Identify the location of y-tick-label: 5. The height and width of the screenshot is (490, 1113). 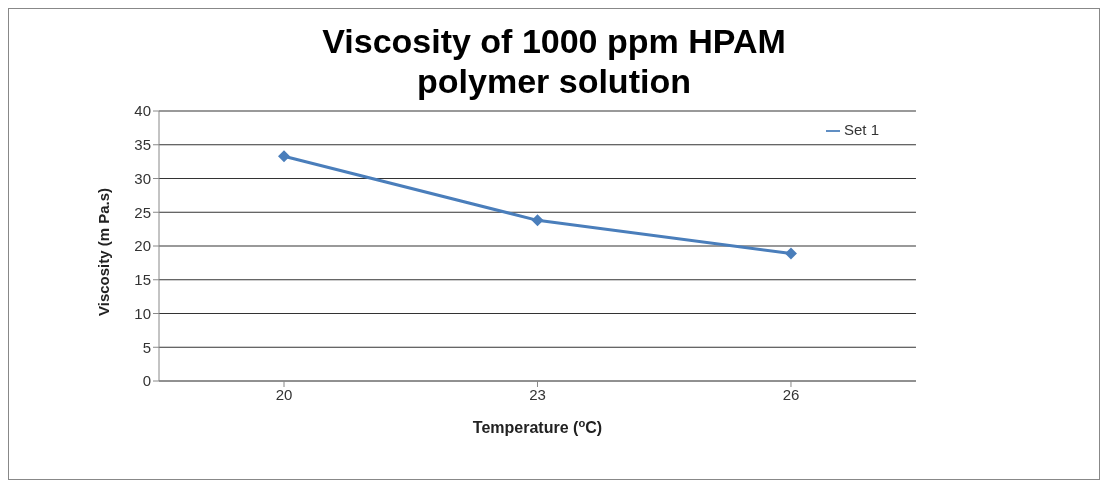
(146, 347).